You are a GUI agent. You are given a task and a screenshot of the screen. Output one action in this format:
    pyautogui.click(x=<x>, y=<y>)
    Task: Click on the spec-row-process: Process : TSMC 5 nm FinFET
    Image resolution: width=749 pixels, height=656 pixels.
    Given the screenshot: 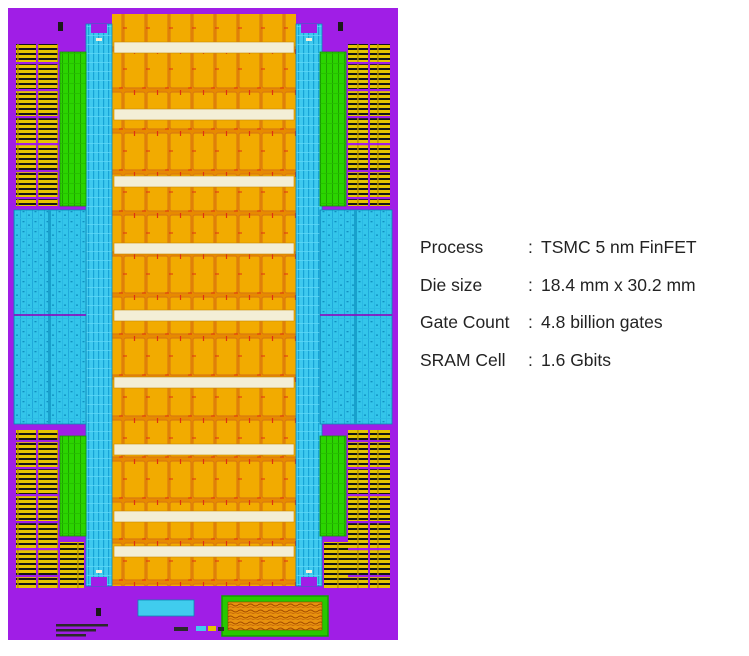 What is the action you would take?
    pyautogui.click(x=558, y=248)
    